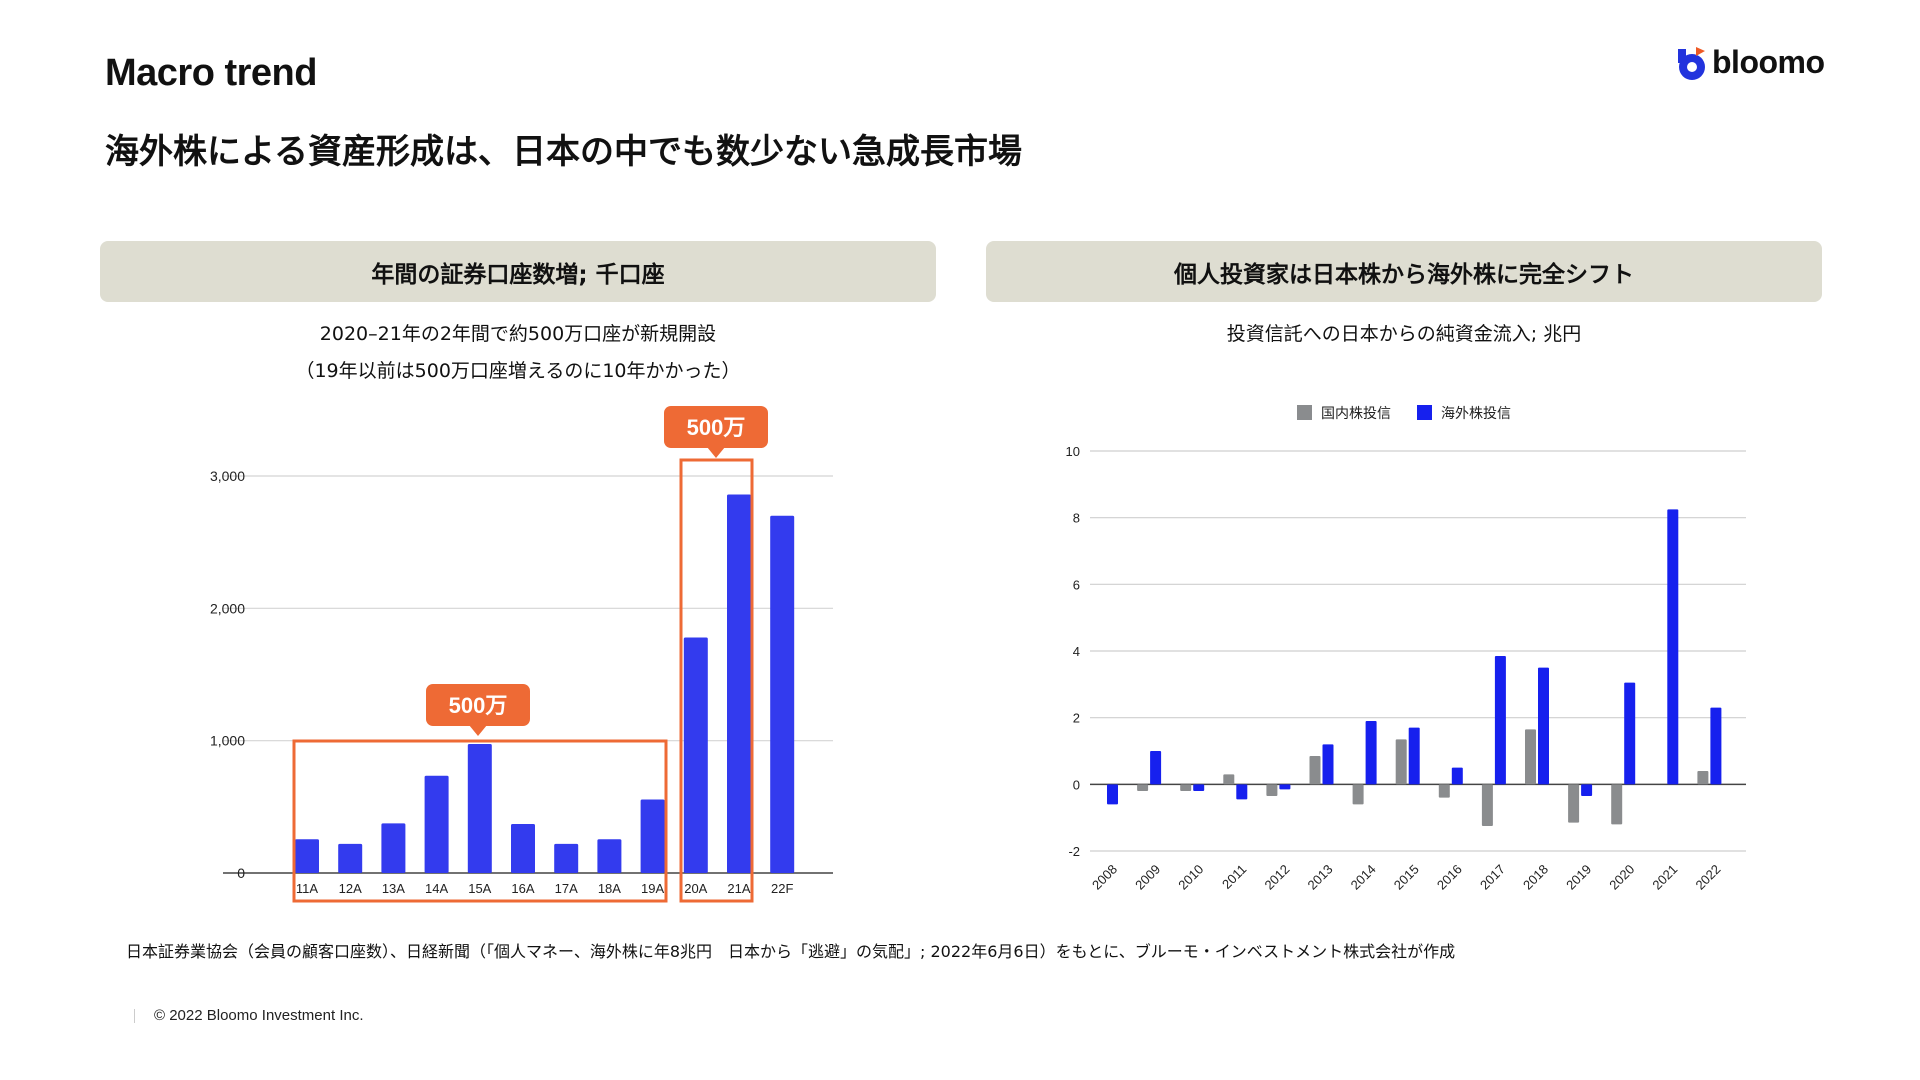 The height and width of the screenshot is (1080, 1920). I want to click on x-tick-label: 2016, so click(1449, 877).